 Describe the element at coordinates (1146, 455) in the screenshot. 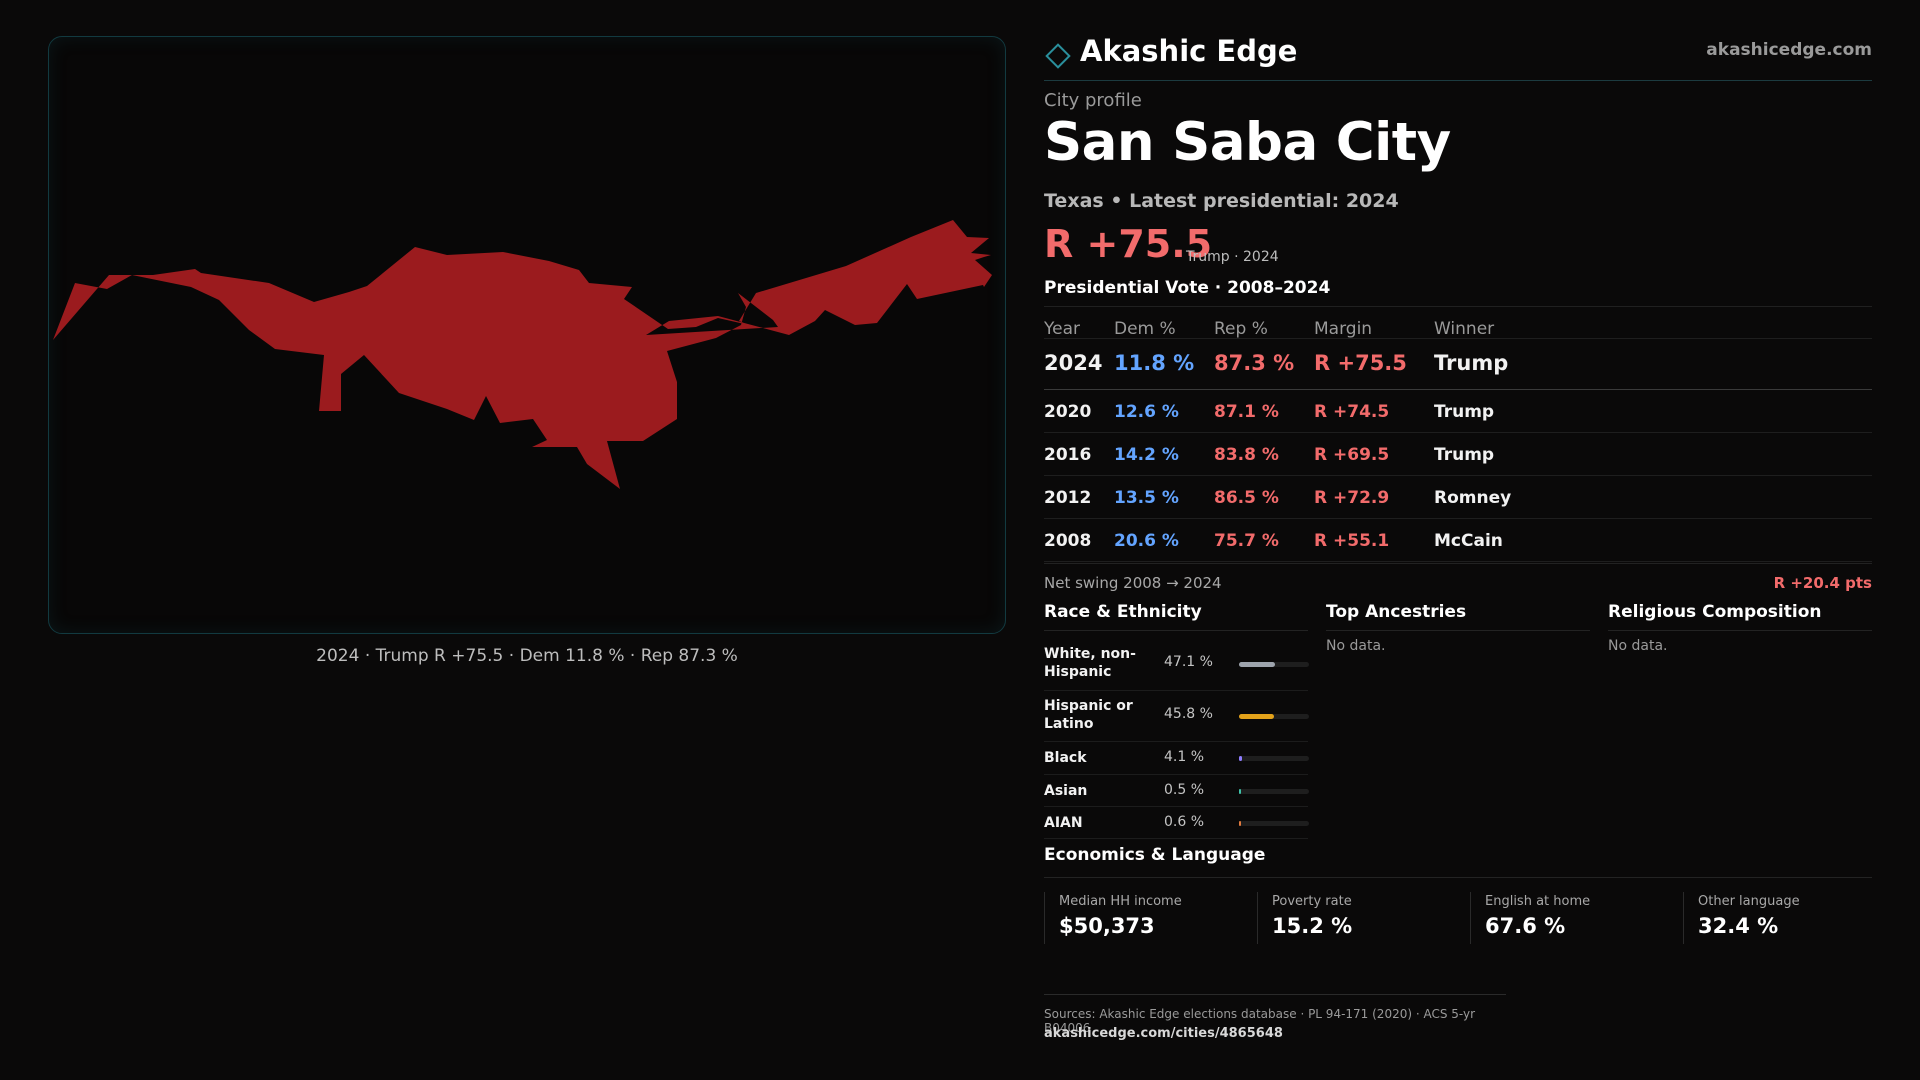

I see `row-dem: 14.2 %` at that location.